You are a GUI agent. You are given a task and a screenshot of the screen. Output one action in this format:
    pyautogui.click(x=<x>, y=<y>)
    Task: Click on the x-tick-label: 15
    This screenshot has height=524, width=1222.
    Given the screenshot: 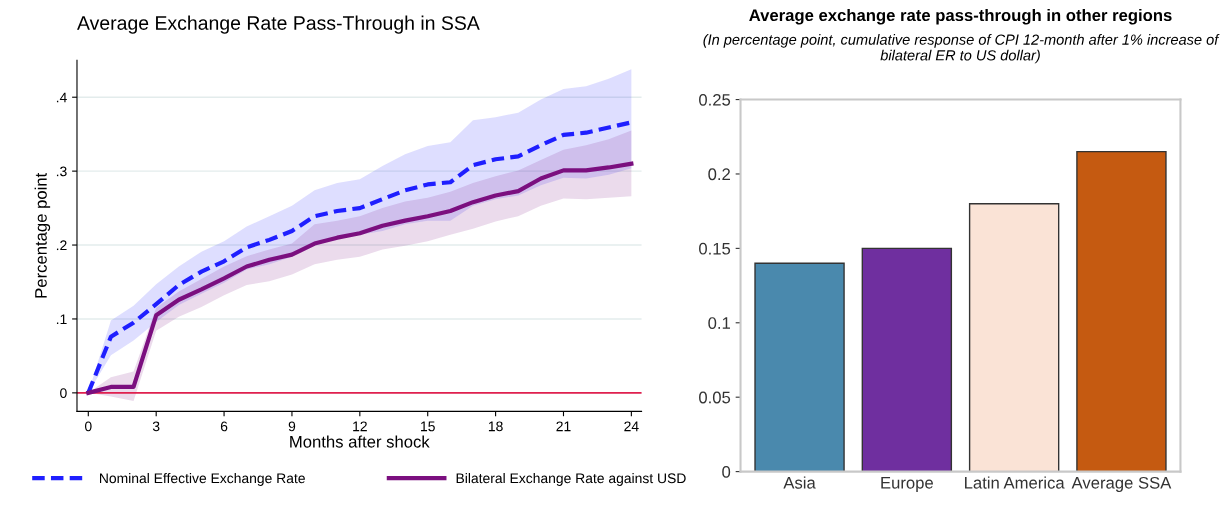 What is the action you would take?
    pyautogui.click(x=428, y=426)
    